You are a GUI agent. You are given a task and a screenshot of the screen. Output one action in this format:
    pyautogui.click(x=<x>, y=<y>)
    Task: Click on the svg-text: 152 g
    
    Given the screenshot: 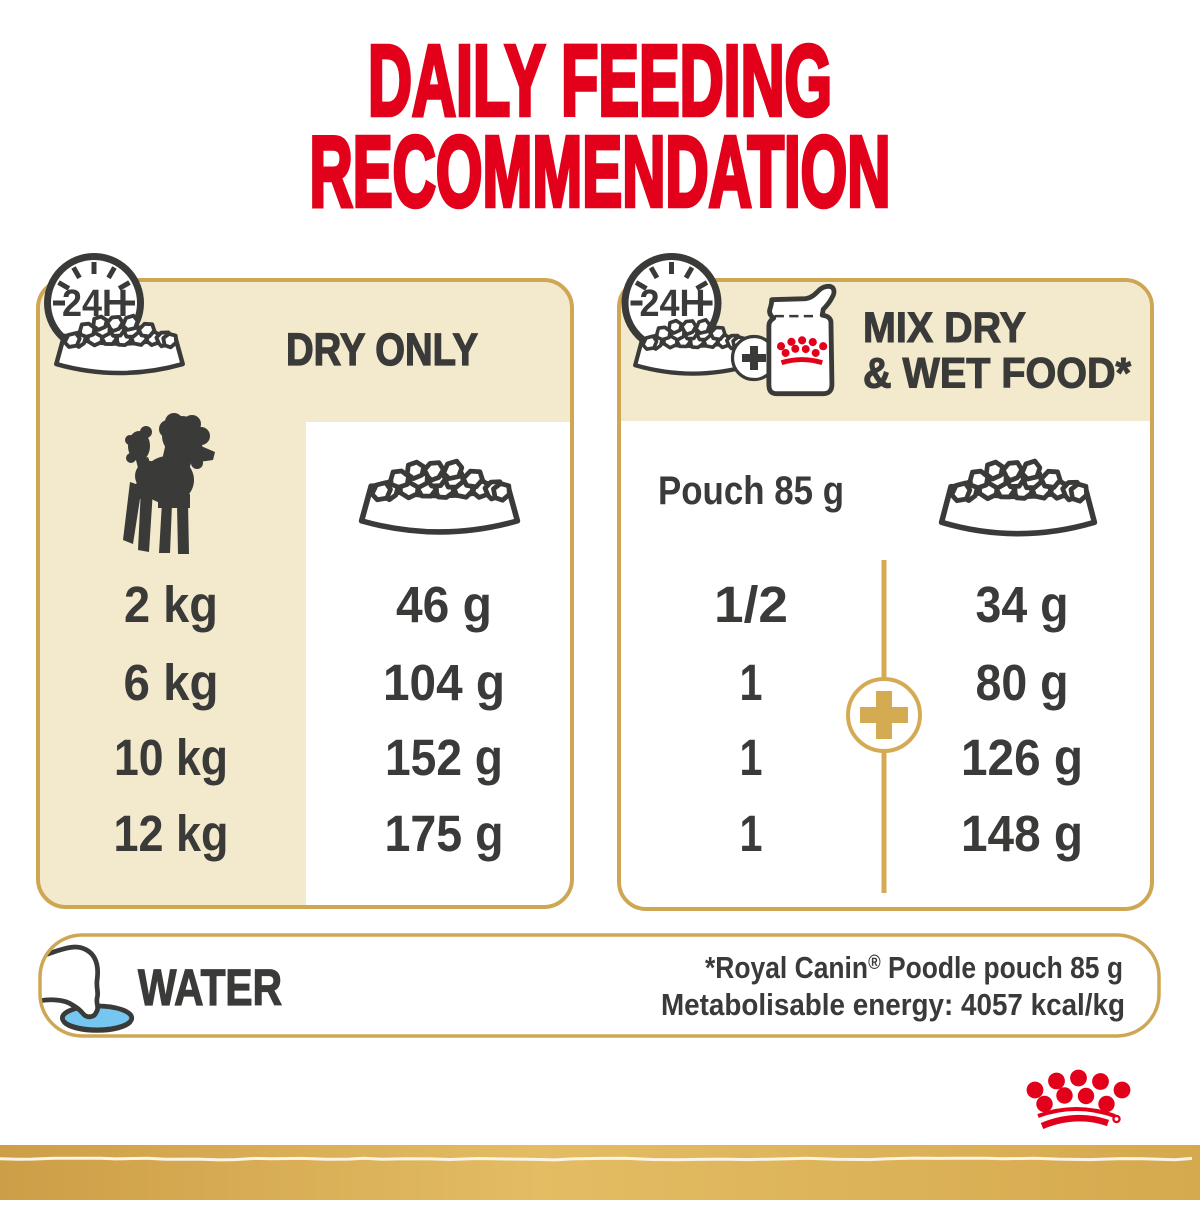 What is the action you would take?
    pyautogui.click(x=444, y=757)
    